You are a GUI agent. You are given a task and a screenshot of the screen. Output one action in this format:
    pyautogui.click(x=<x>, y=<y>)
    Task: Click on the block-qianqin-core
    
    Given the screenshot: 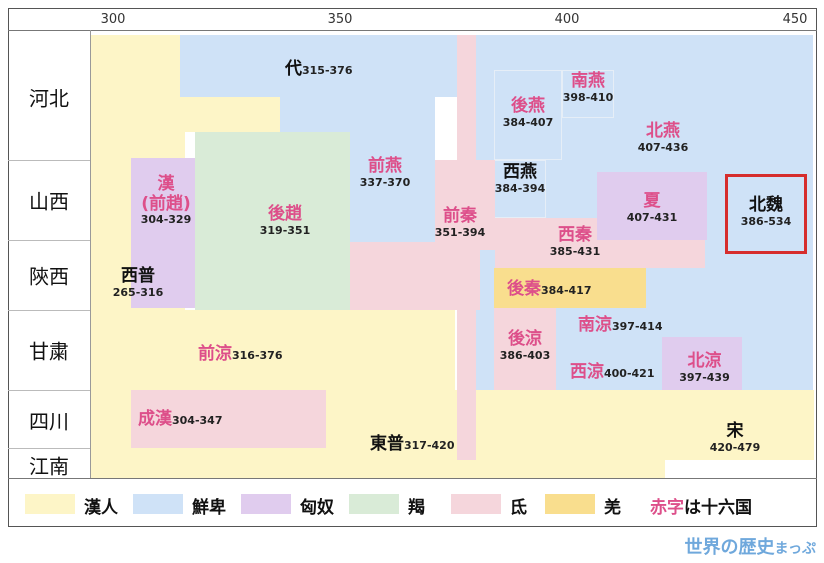 What is the action you would take?
    pyautogui.click(x=465, y=205)
    